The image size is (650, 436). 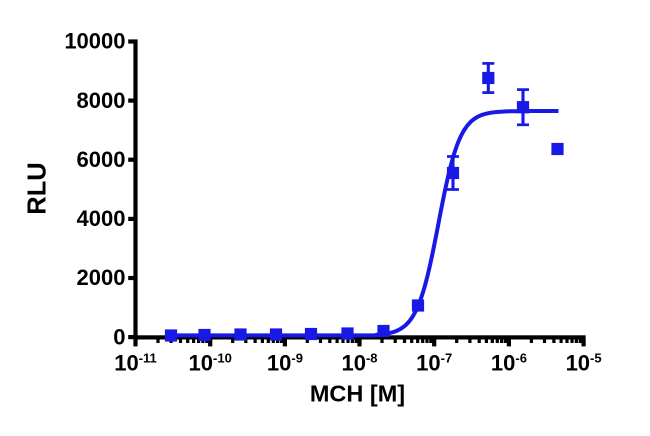 What do you see at coordinates (101, 159) in the screenshot?
I see `svg-text: 6000` at bounding box center [101, 159].